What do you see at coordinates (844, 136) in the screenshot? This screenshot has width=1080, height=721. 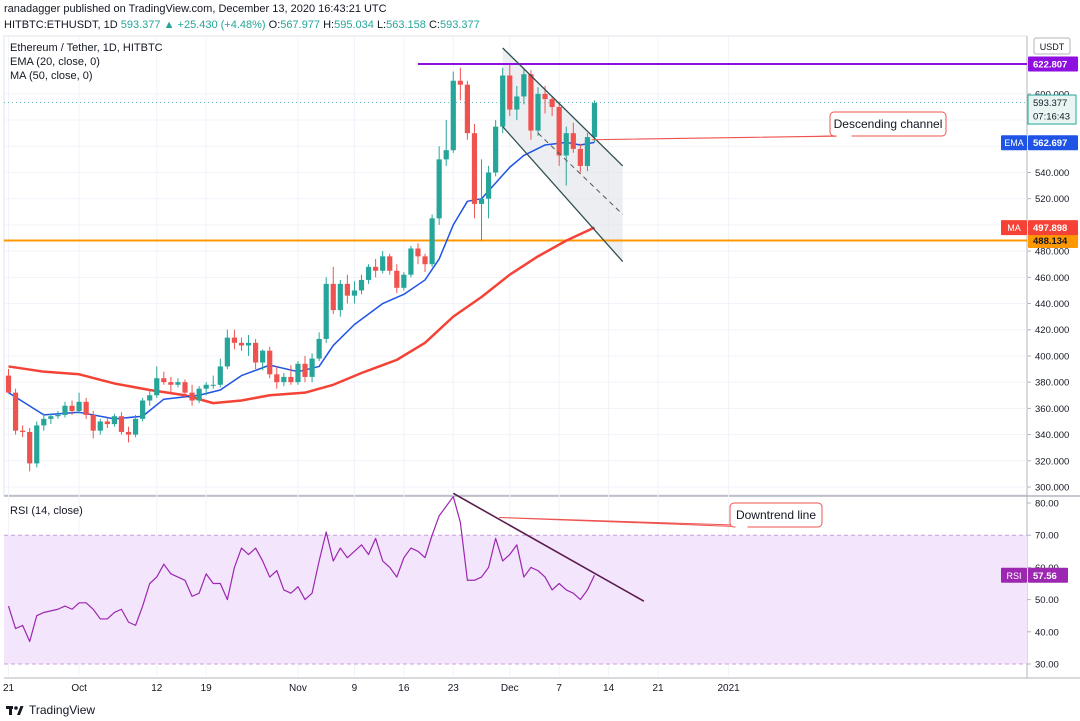 I see `channel-callout-gap` at bounding box center [844, 136].